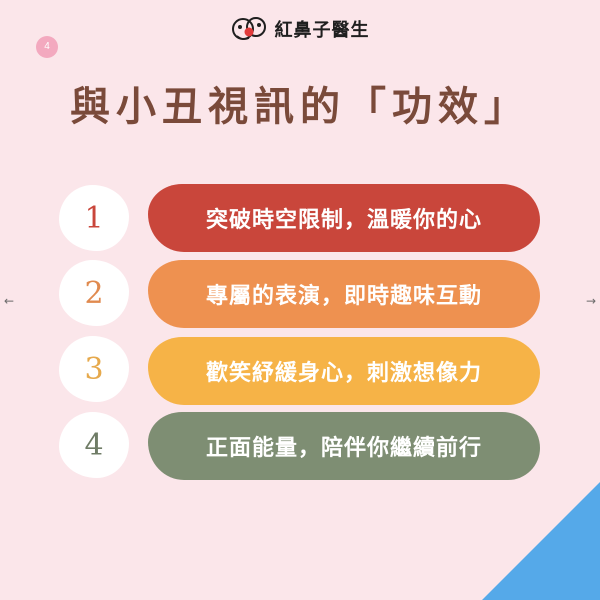  I want to click on item-pill: 正面能量，陪伴你繼續前行, so click(344, 446).